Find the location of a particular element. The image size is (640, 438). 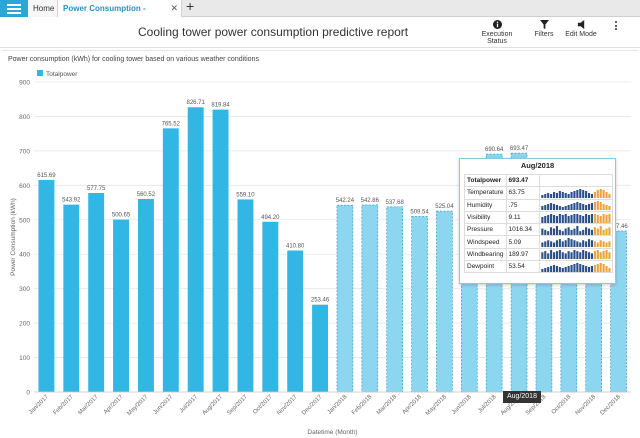

tooltip-row: Temperature 63.75 is located at coordinates (538, 193).